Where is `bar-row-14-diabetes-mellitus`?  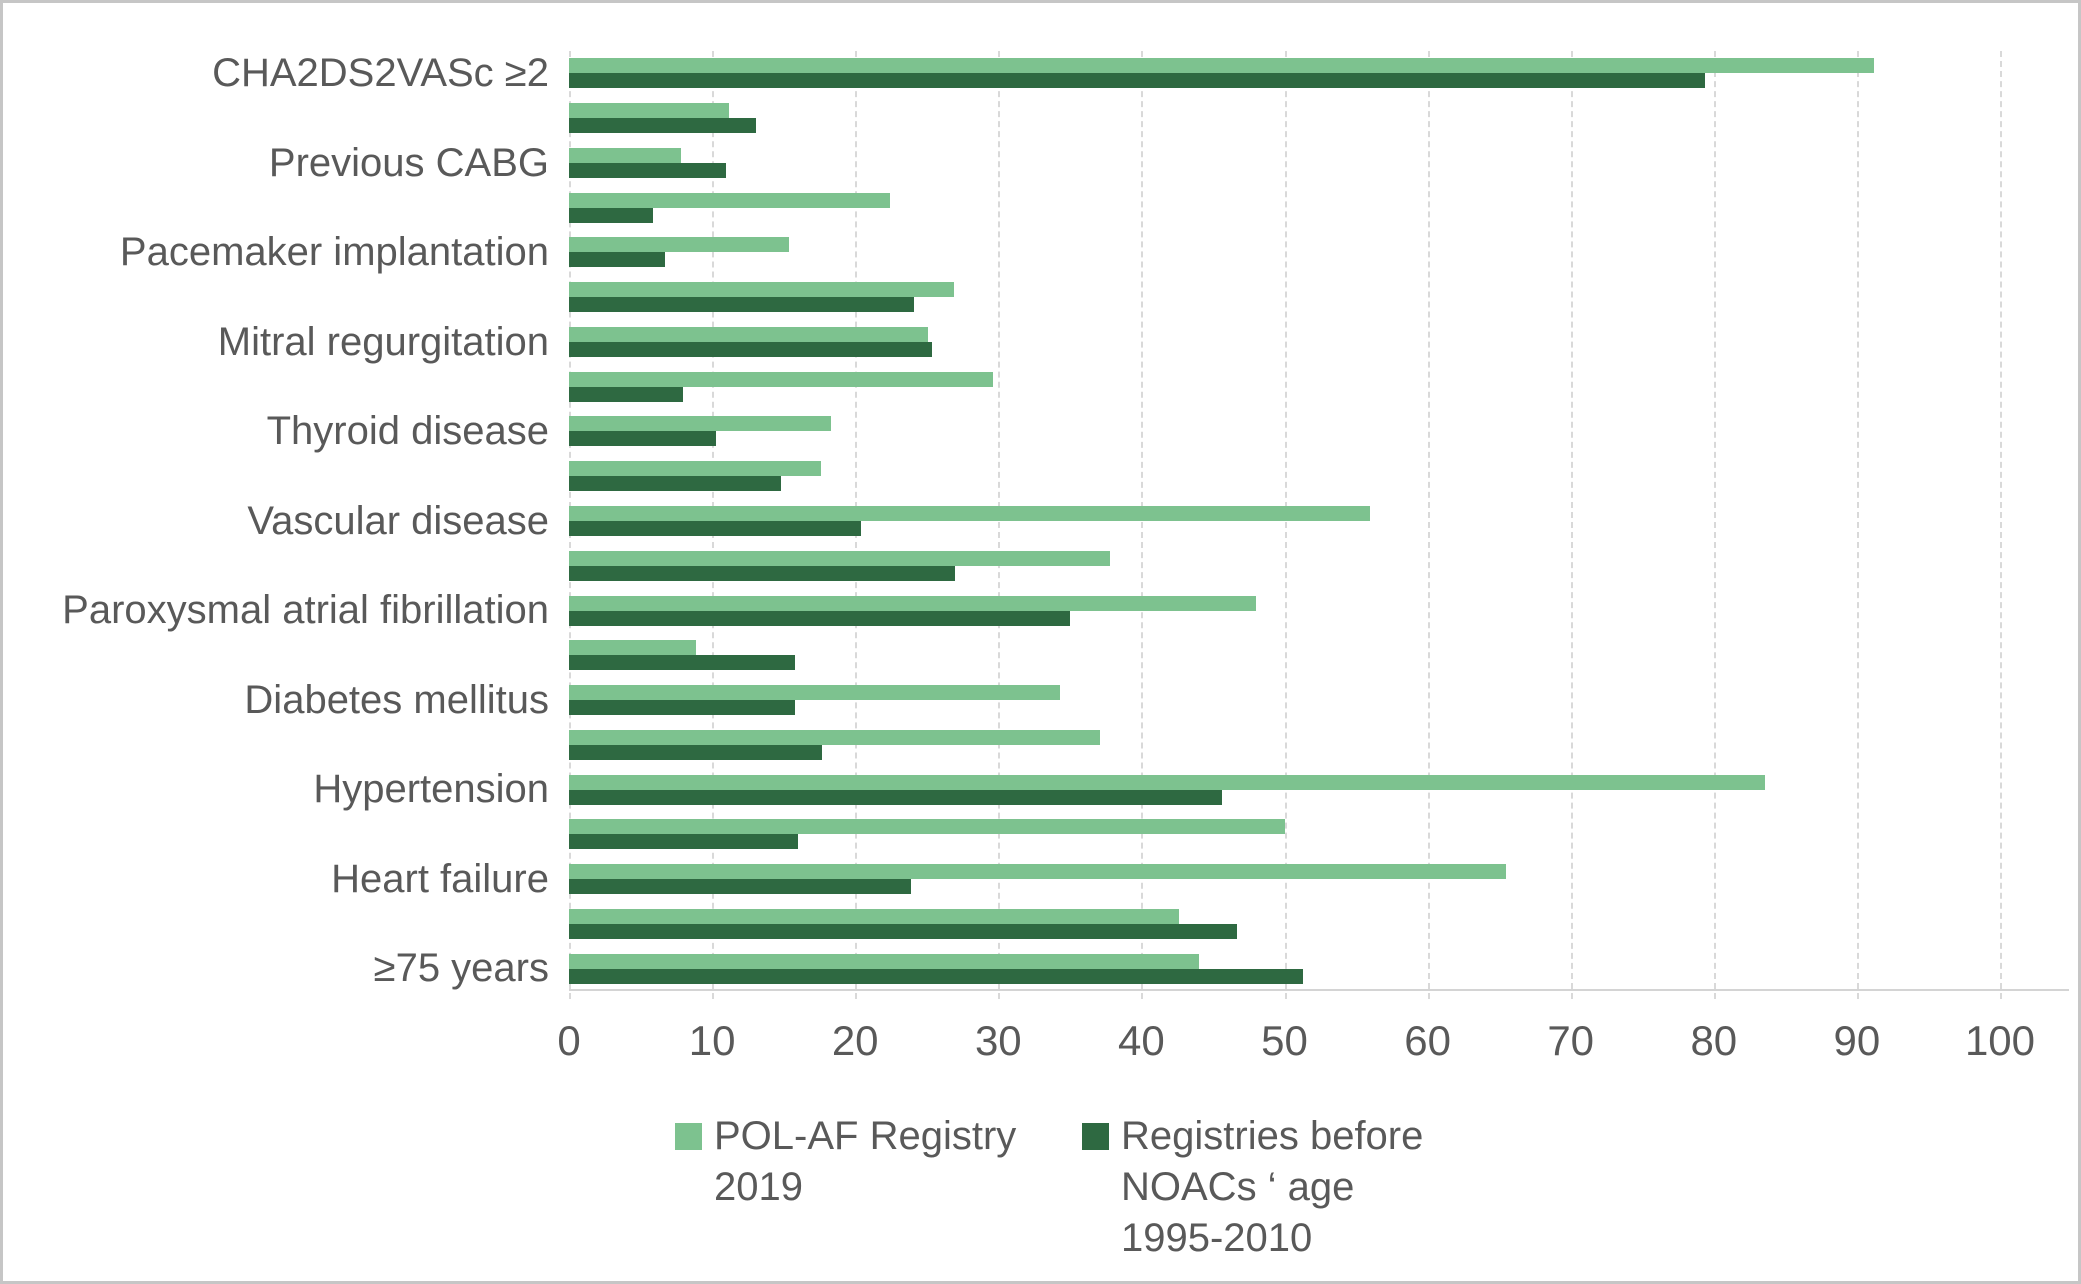 bar-row-14-diabetes-mellitus is located at coordinates (1319, 700).